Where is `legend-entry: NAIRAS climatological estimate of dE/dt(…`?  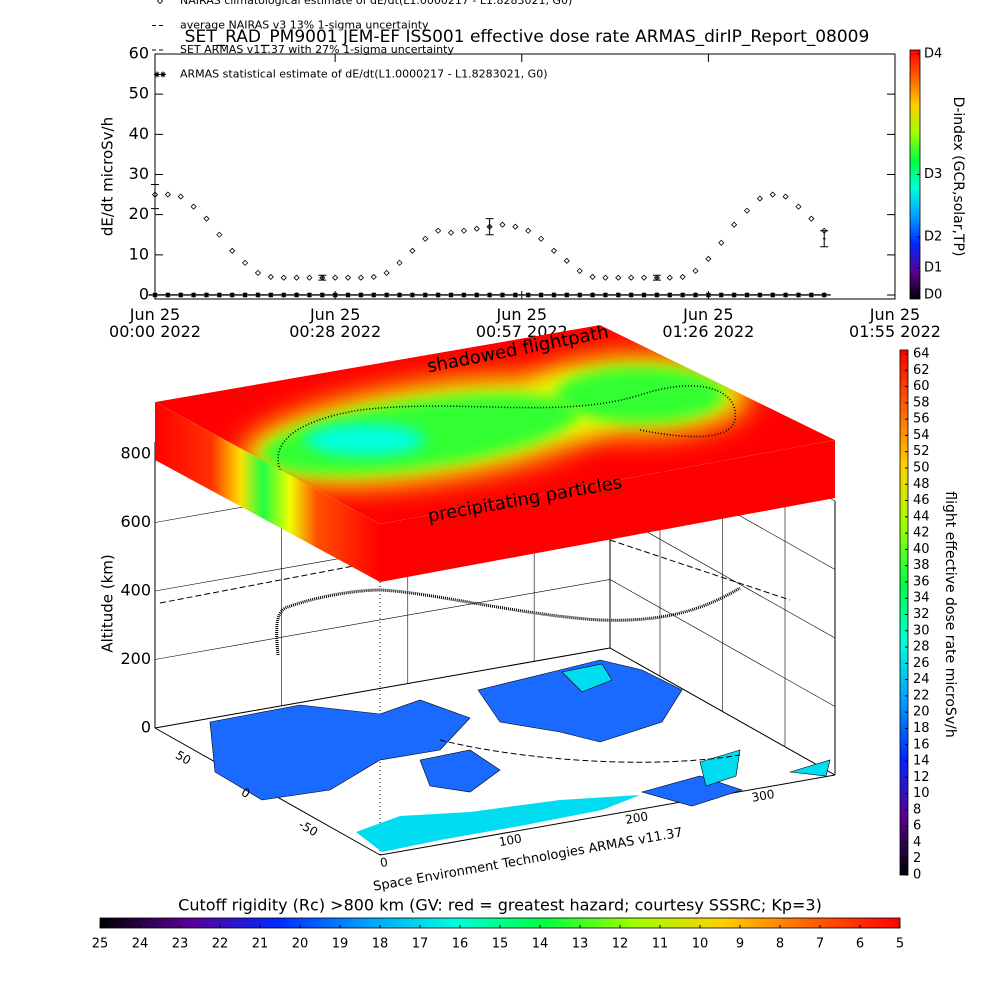 legend-entry: NAIRAS climatological estimate of dE/dt(… is located at coordinates (364, 3).